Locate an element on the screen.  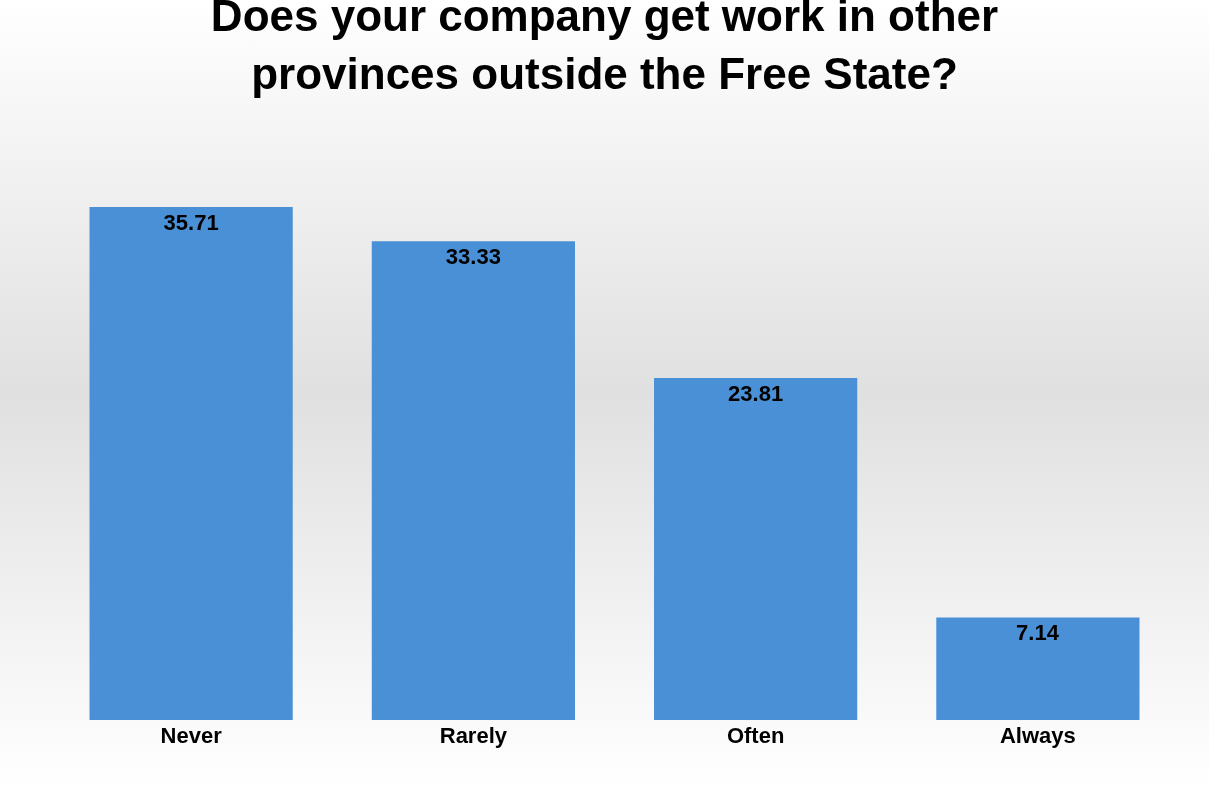
x-tick-label: Always is located at coordinates (1037, 735).